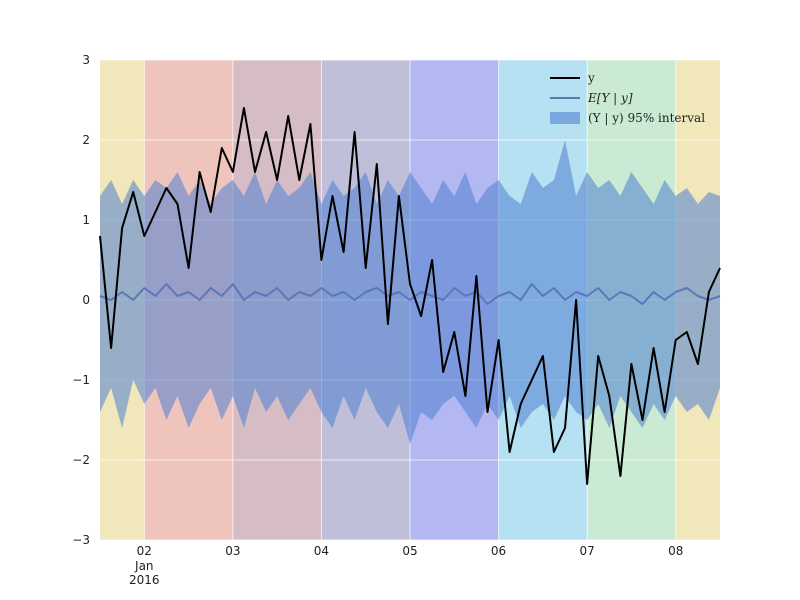  What do you see at coordinates (81, 540) in the screenshot?
I see `y-tick-label: −3` at bounding box center [81, 540].